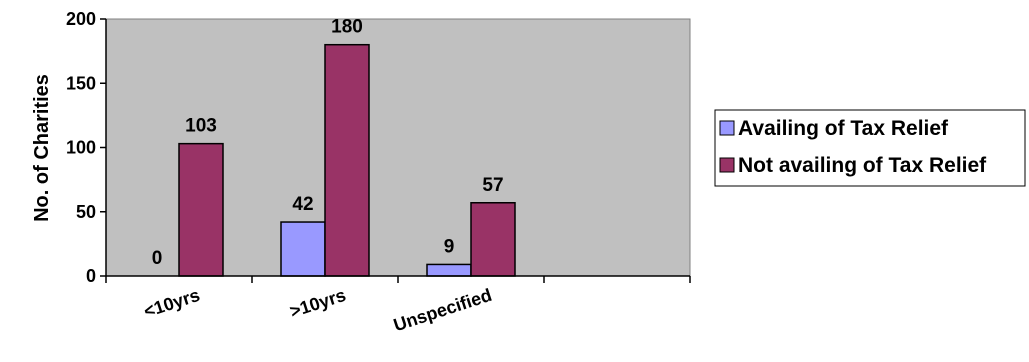  I want to click on legend-label-not-availing: Not availing of Tax Relief, so click(862, 165).